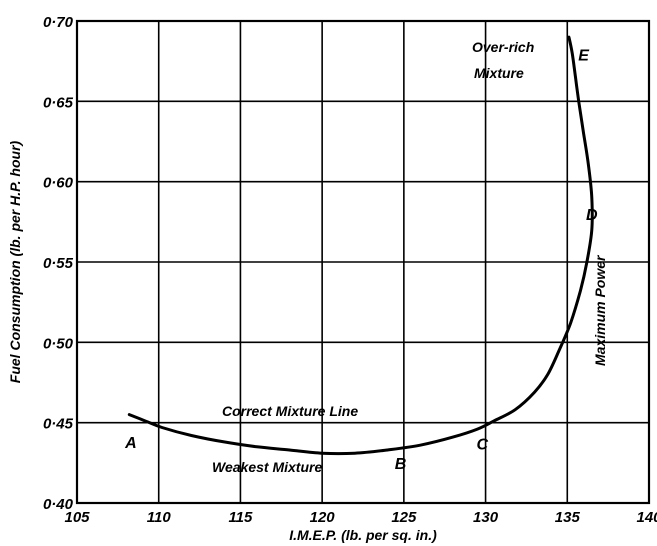  I want to click on y-tick-label: 0·65, so click(58, 102).